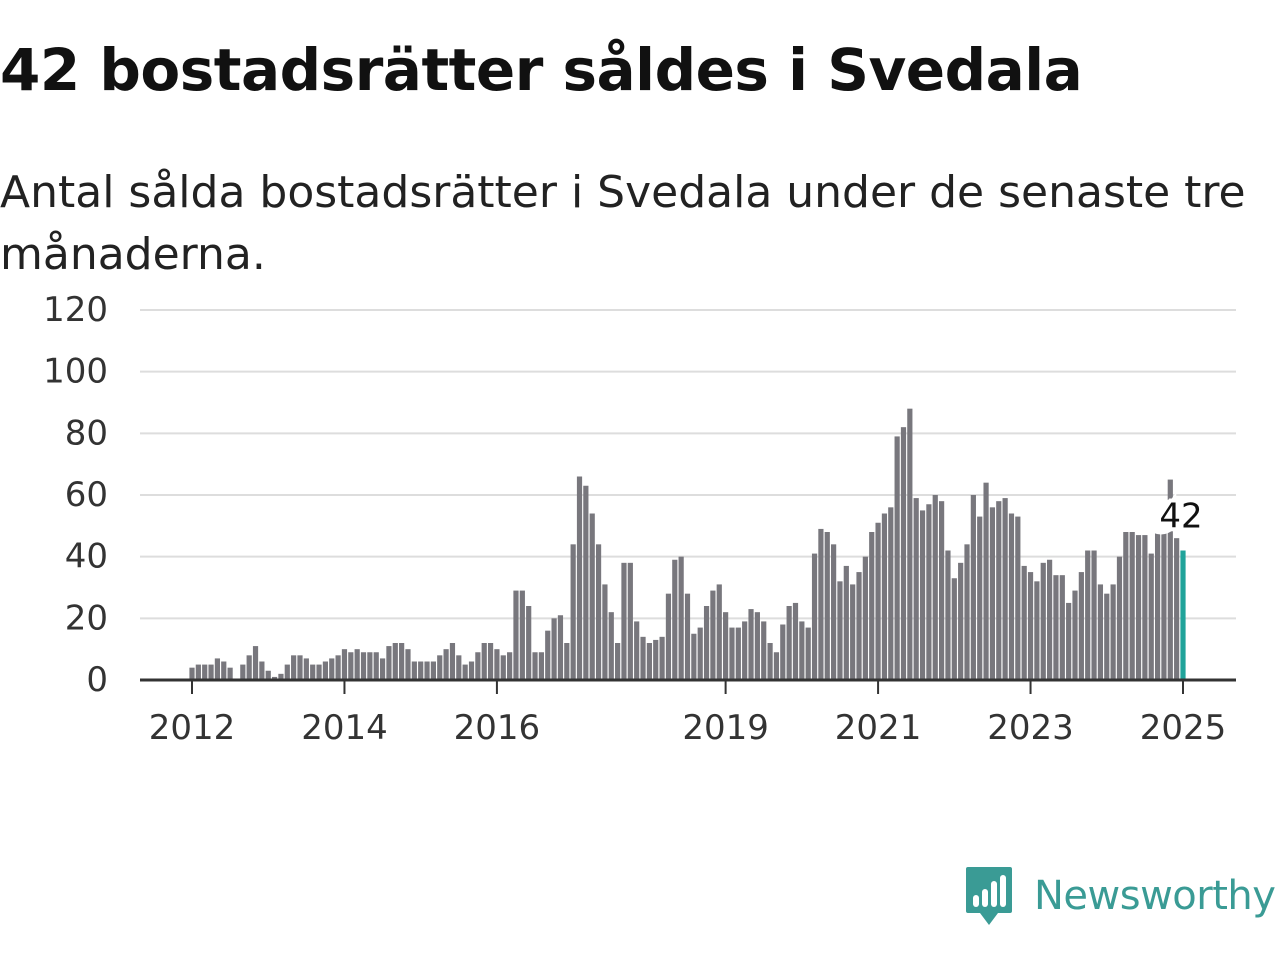 This screenshot has height=960, width=1280. Describe the element at coordinates (192, 728) in the screenshot. I see `x-tick-label: 2012` at that location.